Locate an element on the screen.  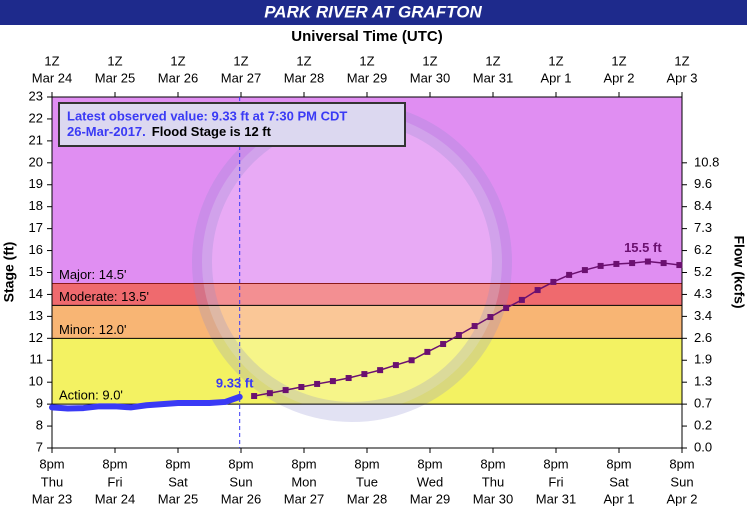
y2-tick-label: 4.3 is located at coordinates (703, 293).